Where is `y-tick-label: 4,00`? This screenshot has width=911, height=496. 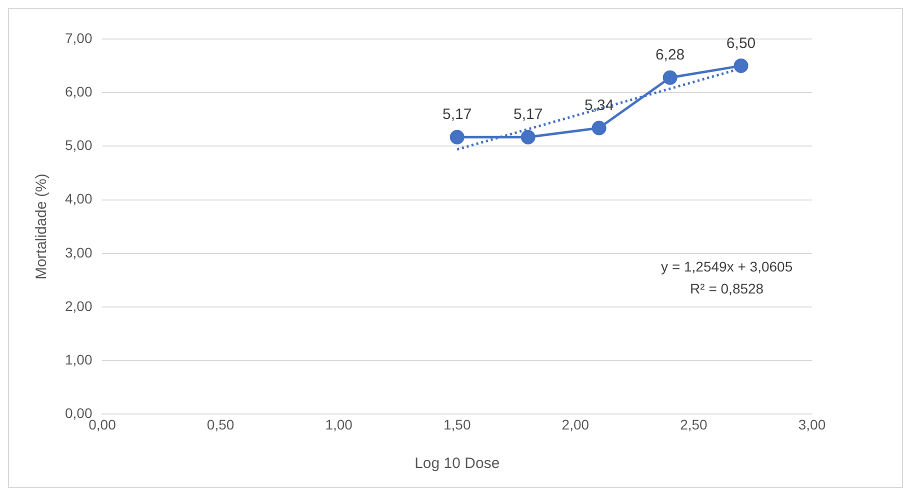
y-tick-label: 4,00 is located at coordinates (78, 198).